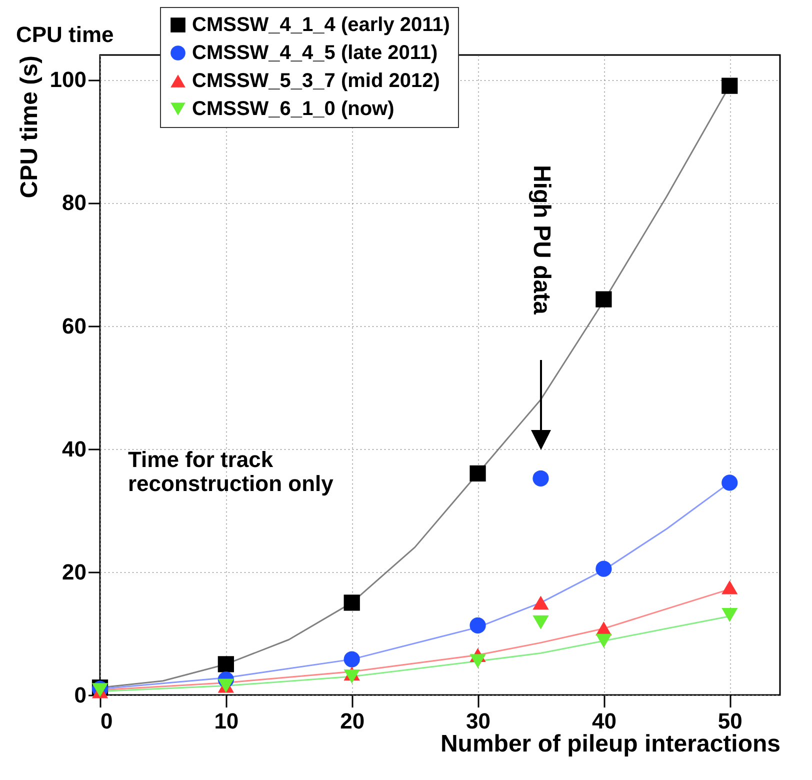 Image resolution: width=812 pixels, height=780 pixels. I want to click on y-tick-label: 40, so click(74, 449).